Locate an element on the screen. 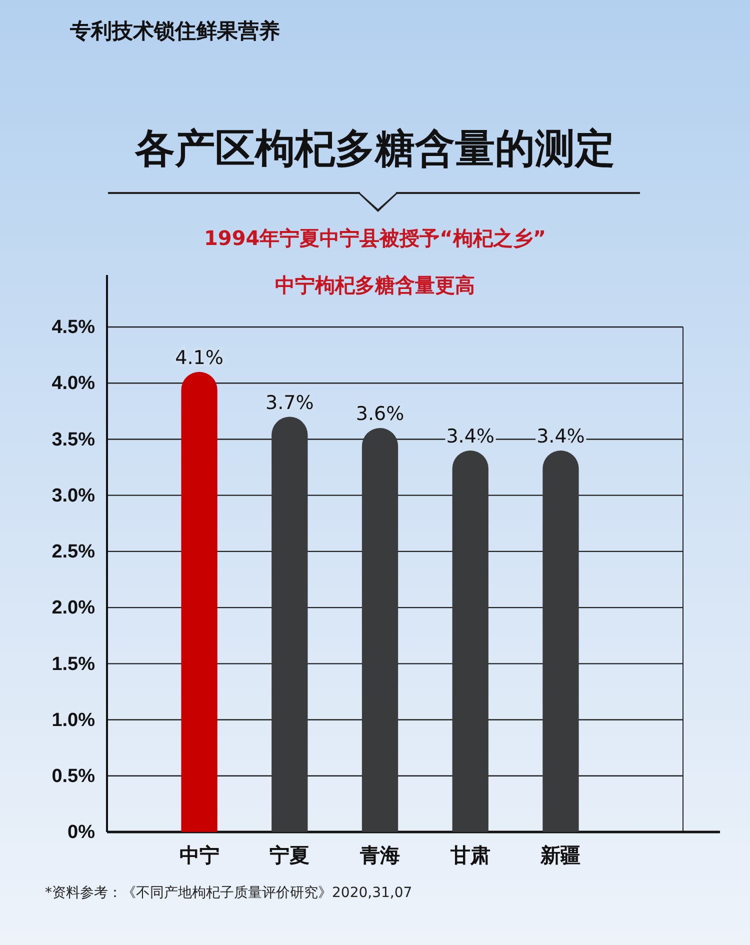  text: *资料参考：《不同产地枸杞子质量评价研究》2020,31,07 is located at coordinates (228, 893).